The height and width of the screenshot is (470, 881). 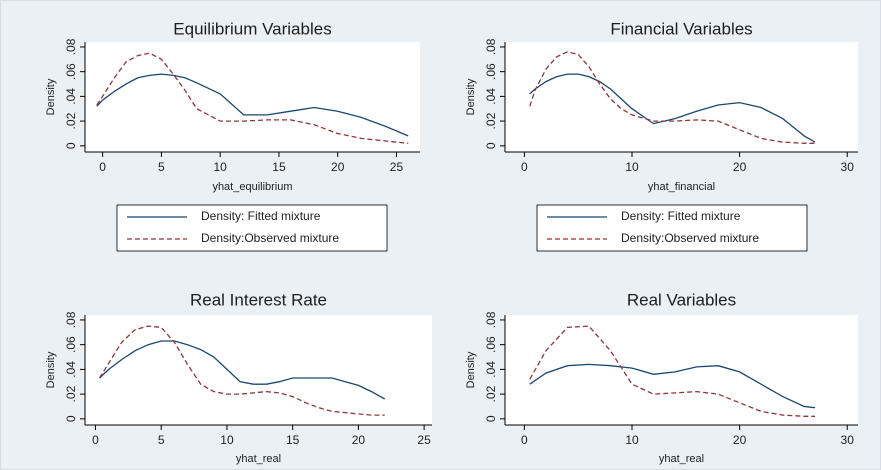 I want to click on x-axis-label: yhat_equilibrium, so click(x=252, y=187).